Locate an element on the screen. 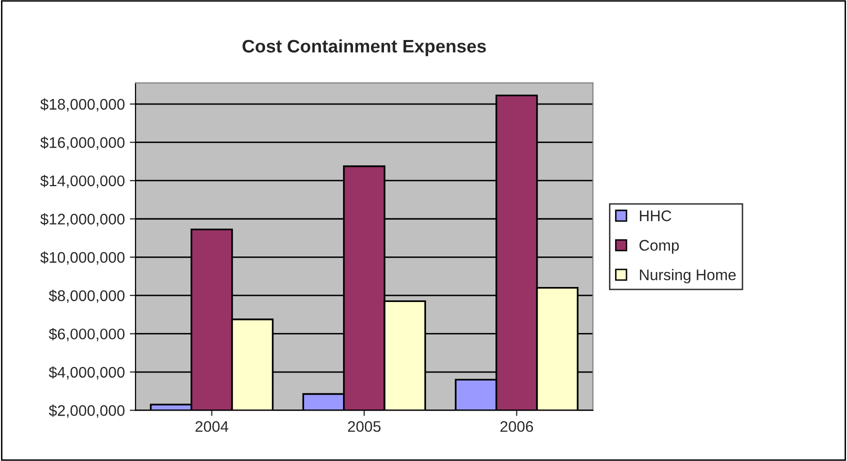  y-tick-label: $16,000,000 is located at coordinates (82, 143).